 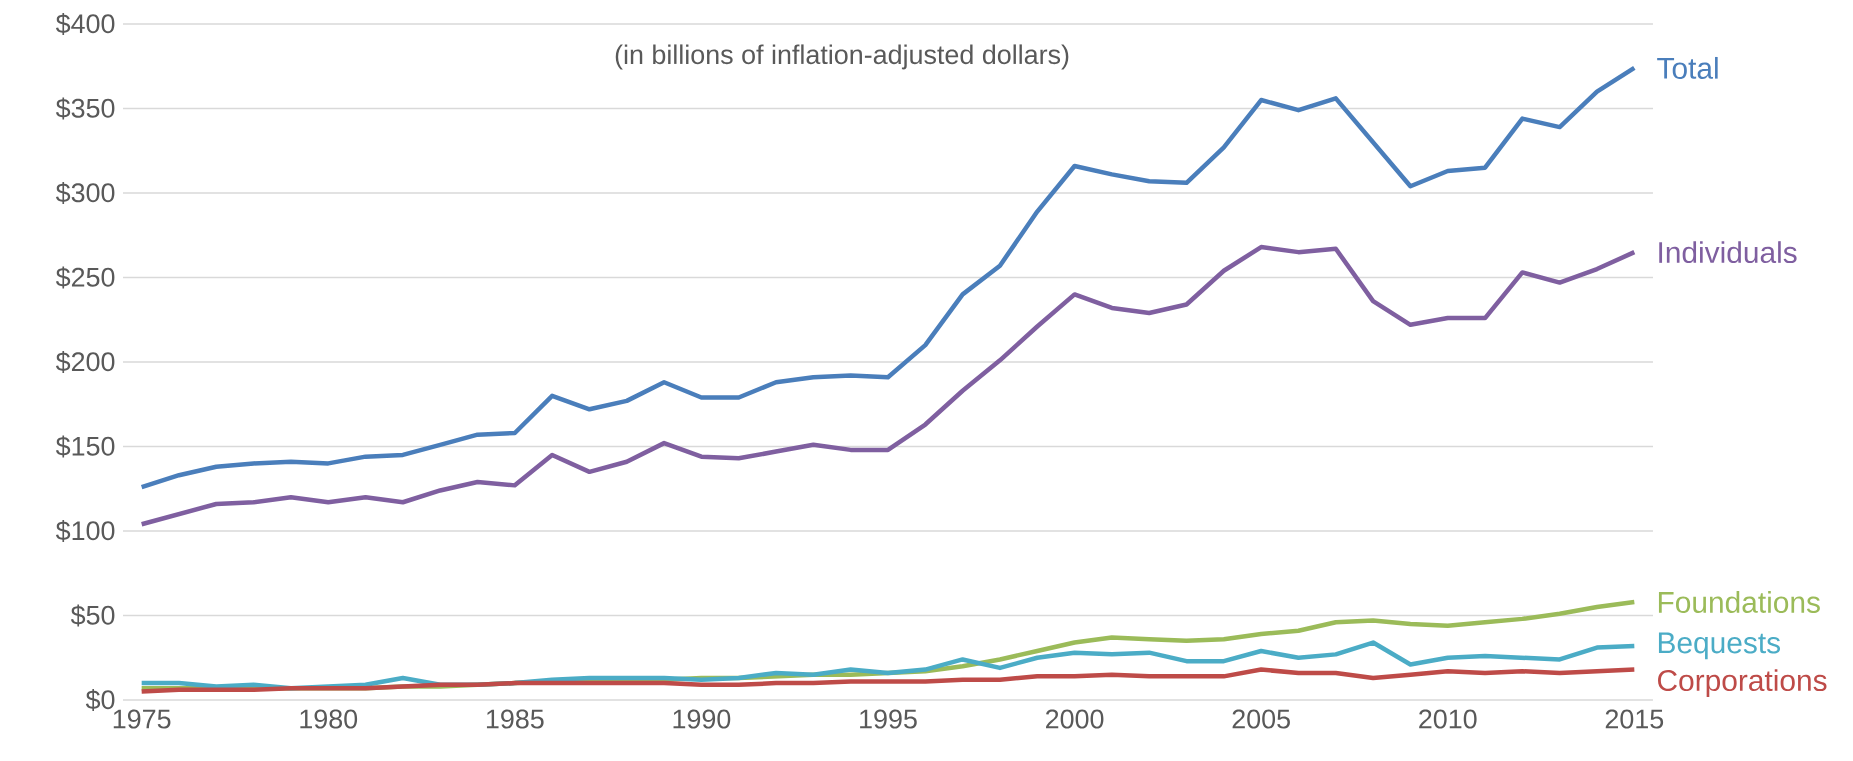 I want to click on y-tick-label: $200, so click(x=85, y=362).